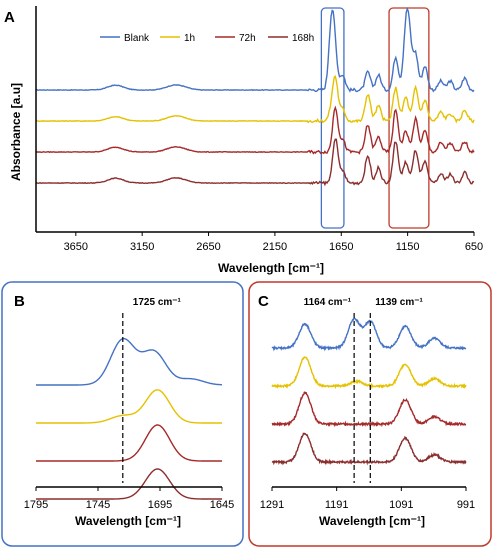 The height and width of the screenshot is (550, 495). I want to click on panel-c-annotations: 1164 cm⁻¹ 1139 cm⁻¹, so click(363, 390).